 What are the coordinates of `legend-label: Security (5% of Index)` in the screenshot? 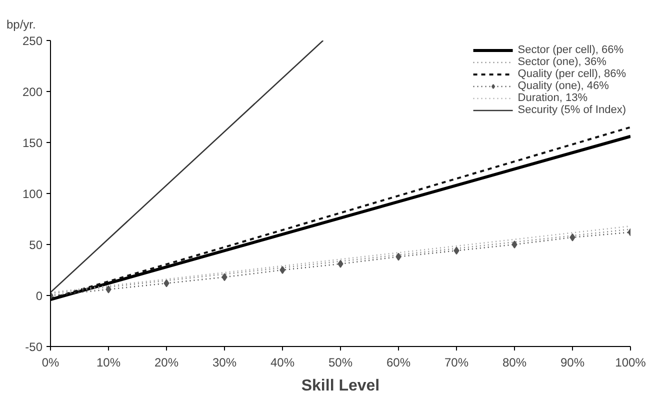 It's located at (572, 110).